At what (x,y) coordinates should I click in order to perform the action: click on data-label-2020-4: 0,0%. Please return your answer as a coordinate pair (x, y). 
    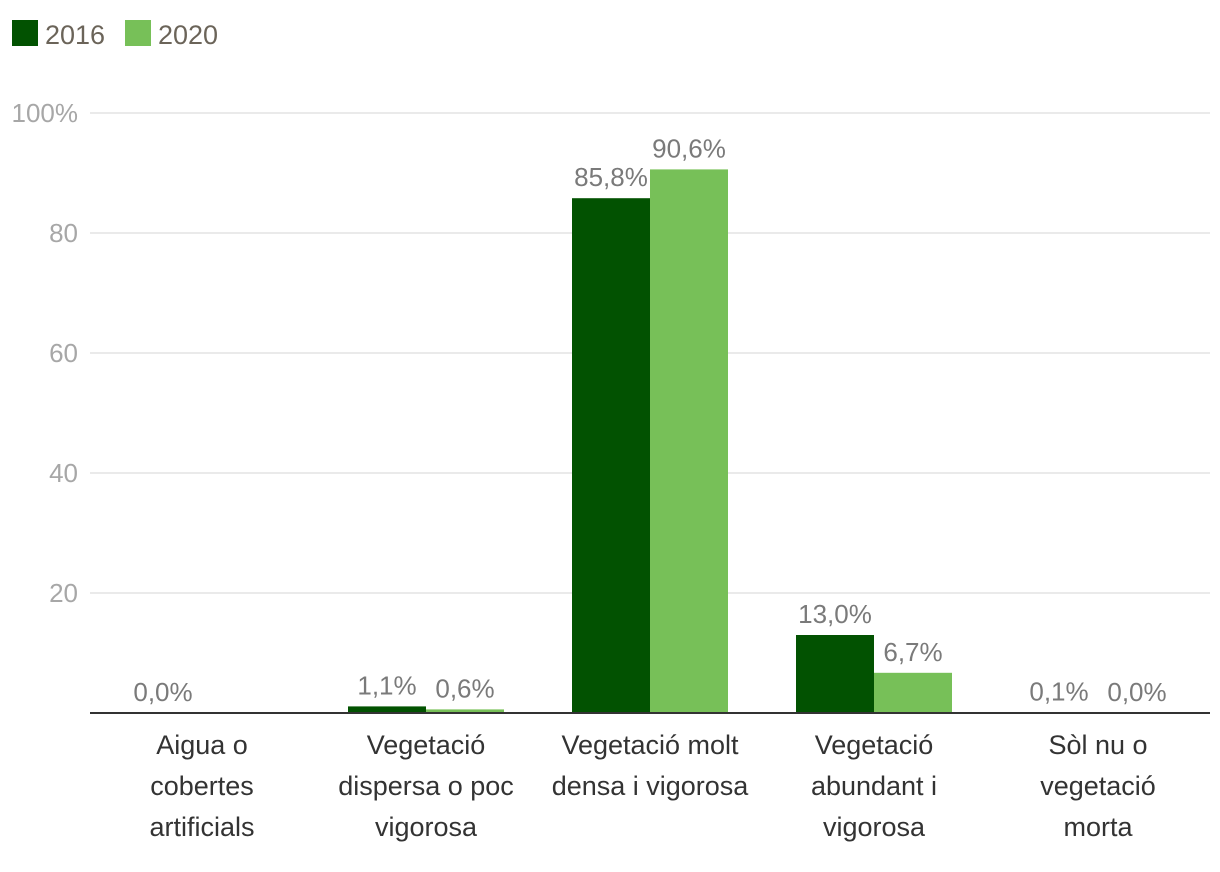
    Looking at the image, I should click on (1136, 692).